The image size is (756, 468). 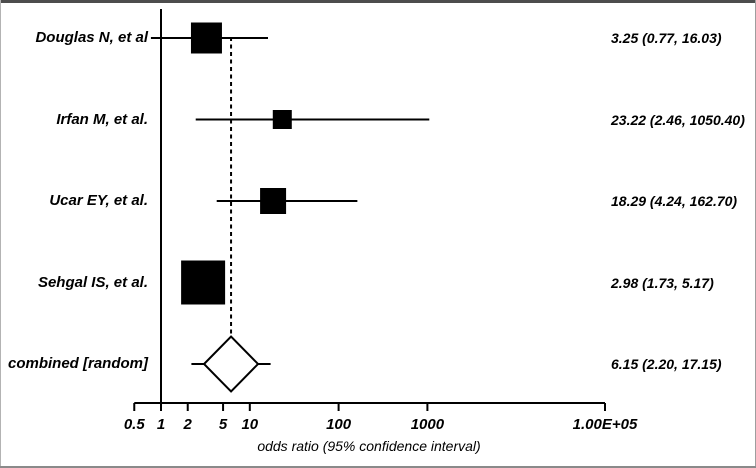 What do you see at coordinates (666, 38) in the screenshot?
I see `estimate-value: 3.25 (0.77, 16.03)` at bounding box center [666, 38].